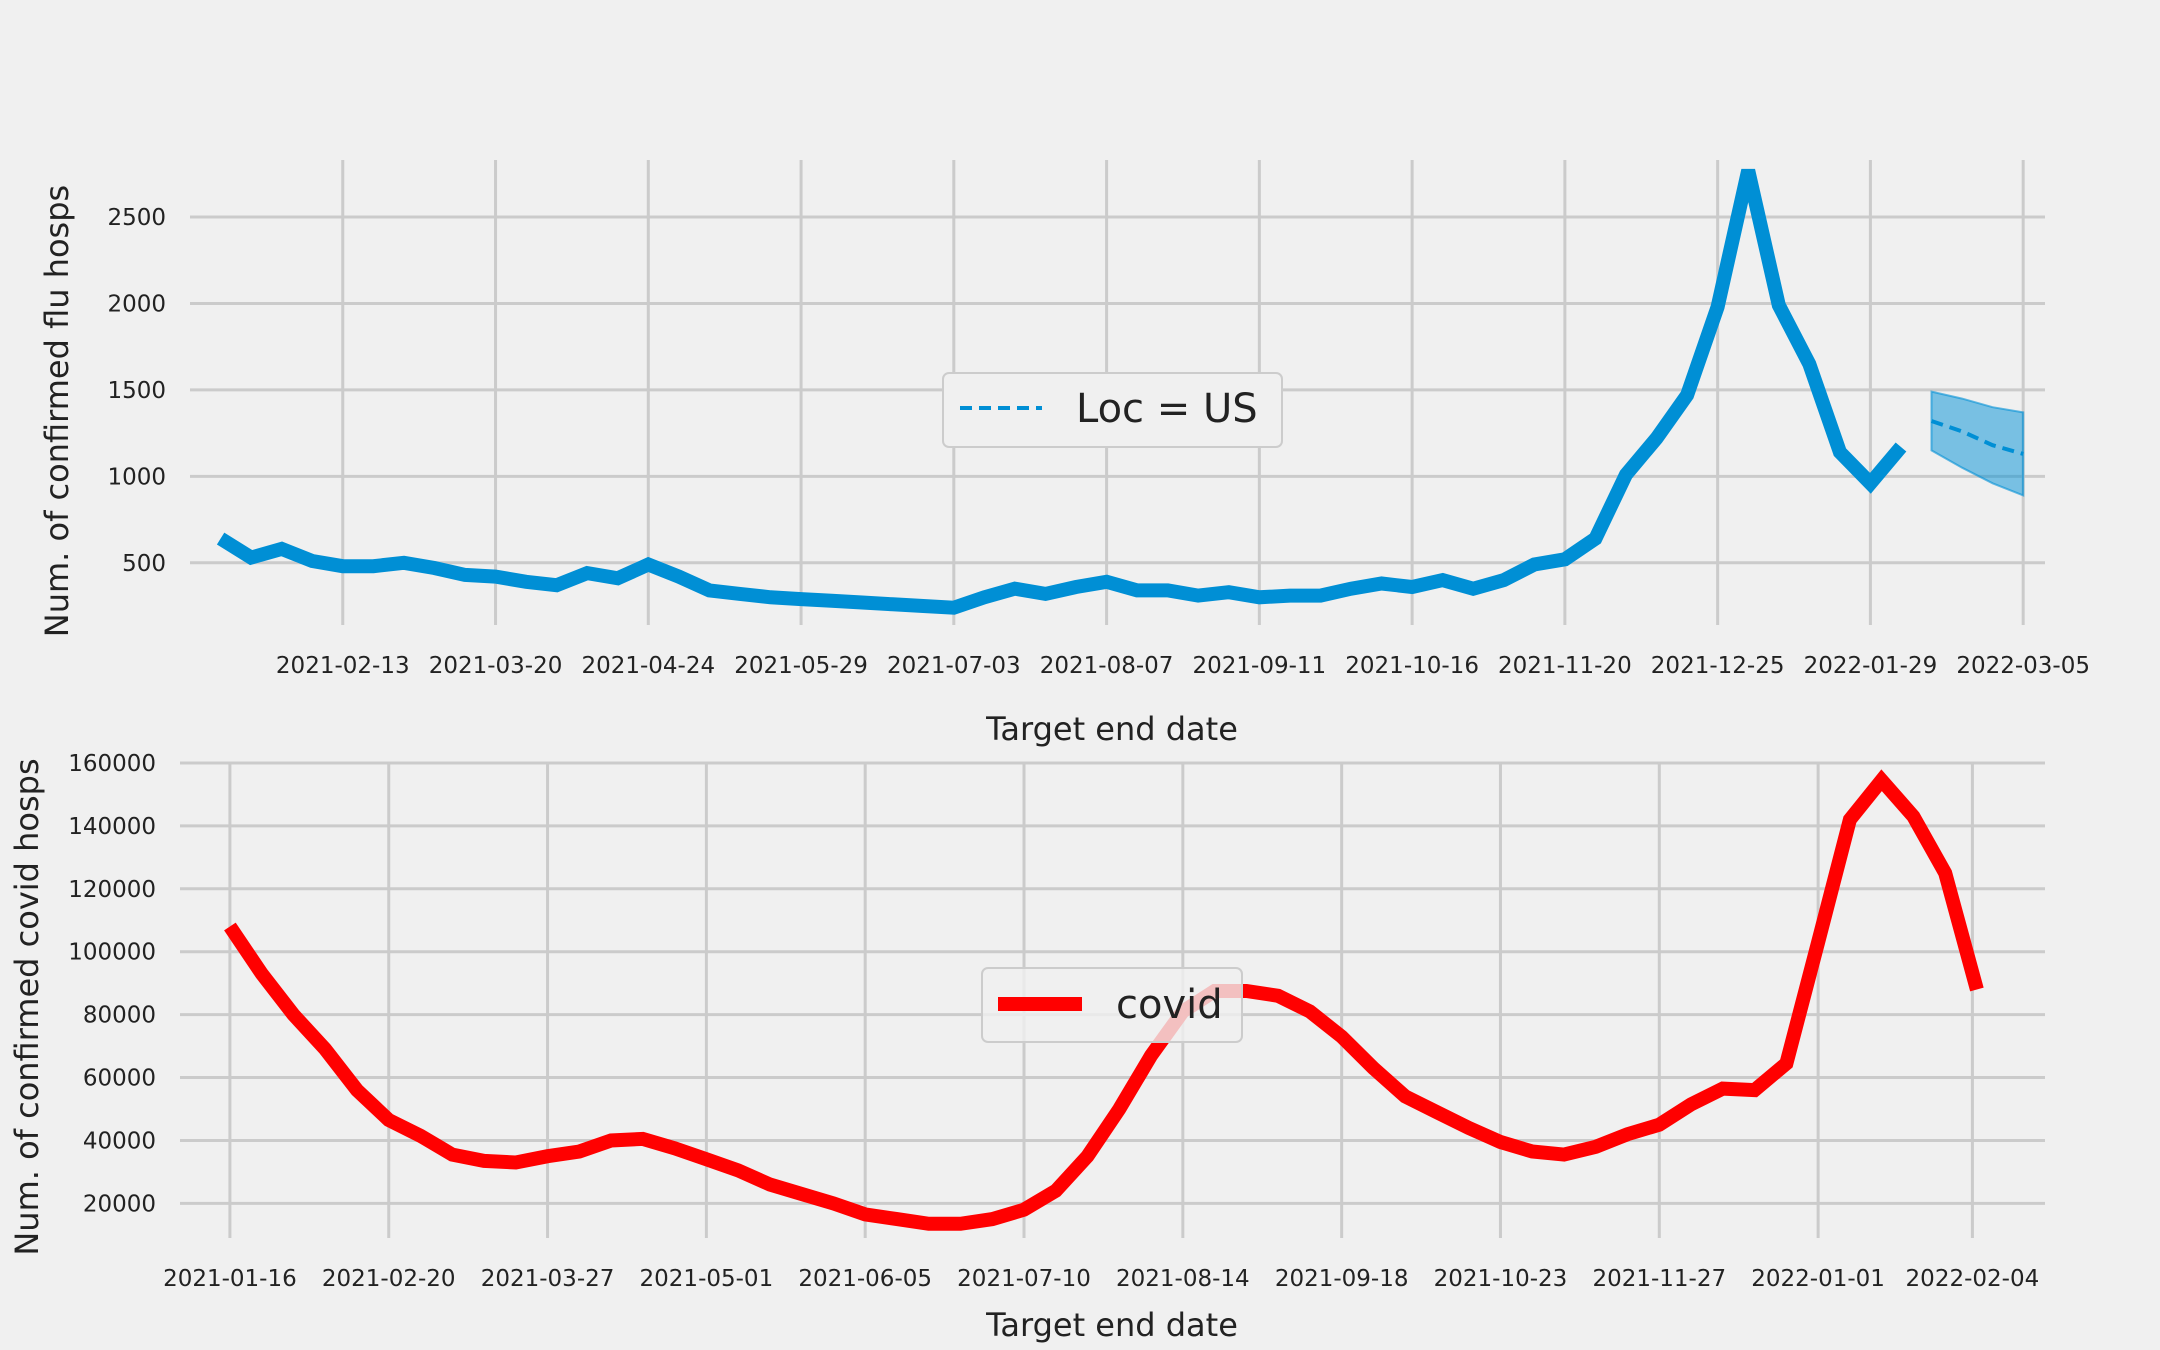 The image size is (2160, 1350). I want to click on covid-legend: covid, so click(1112, 1005).